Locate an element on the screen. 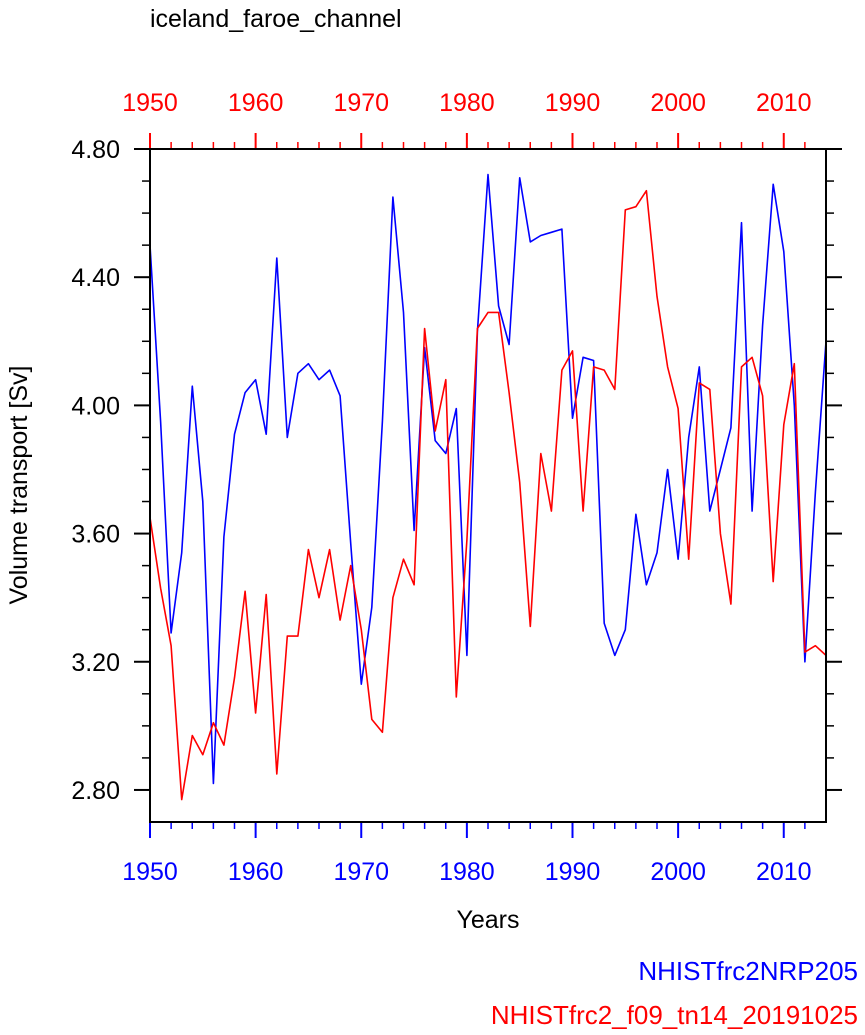  bottom-x-axis: 1950 1960 1970 1980 1990 2000 2010 is located at coordinates (467, 854).